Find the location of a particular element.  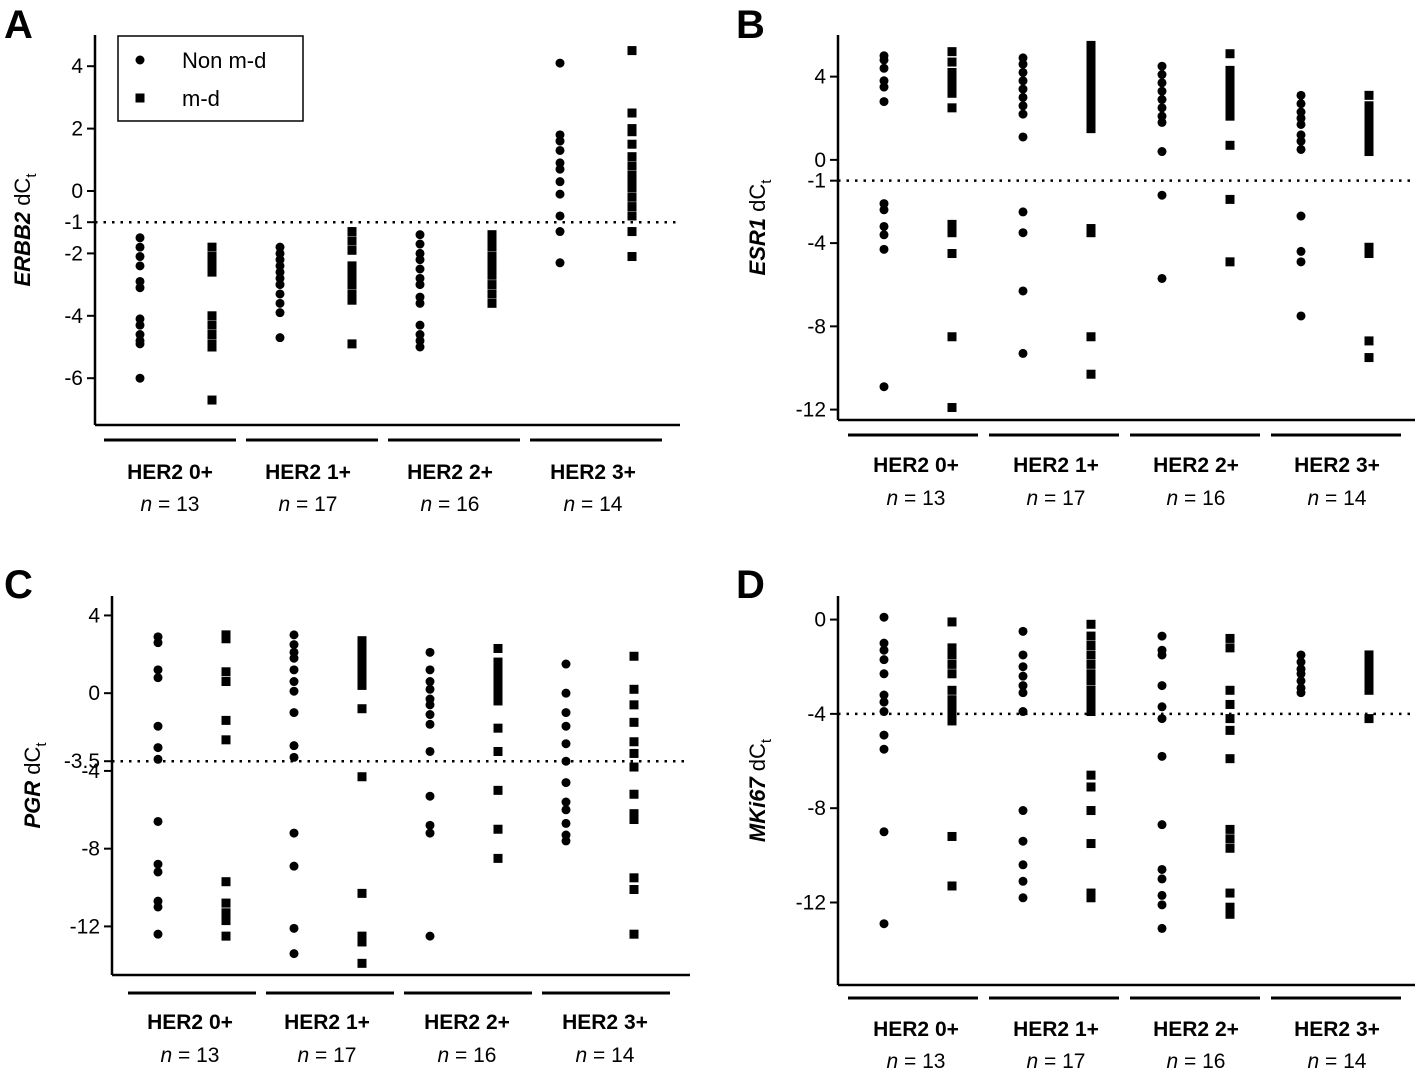

group-n-label: n = 14 is located at coordinates (593, 504).